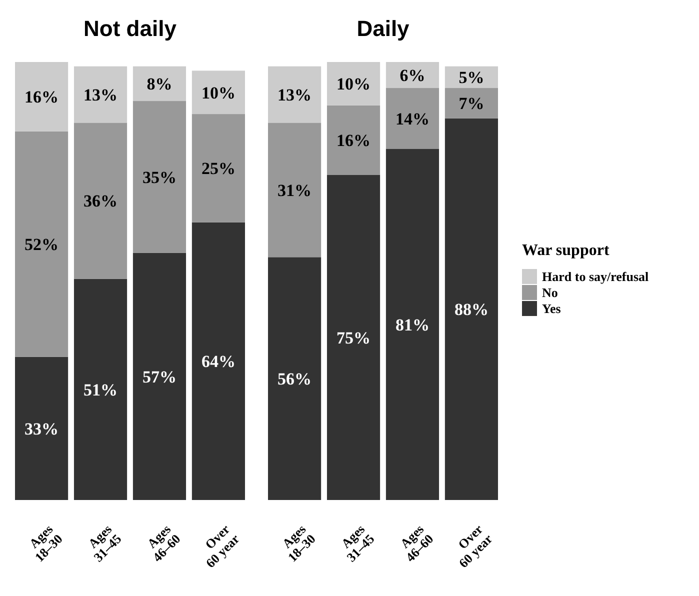 The width and height of the screenshot is (699, 596). Describe the element at coordinates (596, 276) in the screenshot. I see `legend-label: Hard to say/refusal` at that location.